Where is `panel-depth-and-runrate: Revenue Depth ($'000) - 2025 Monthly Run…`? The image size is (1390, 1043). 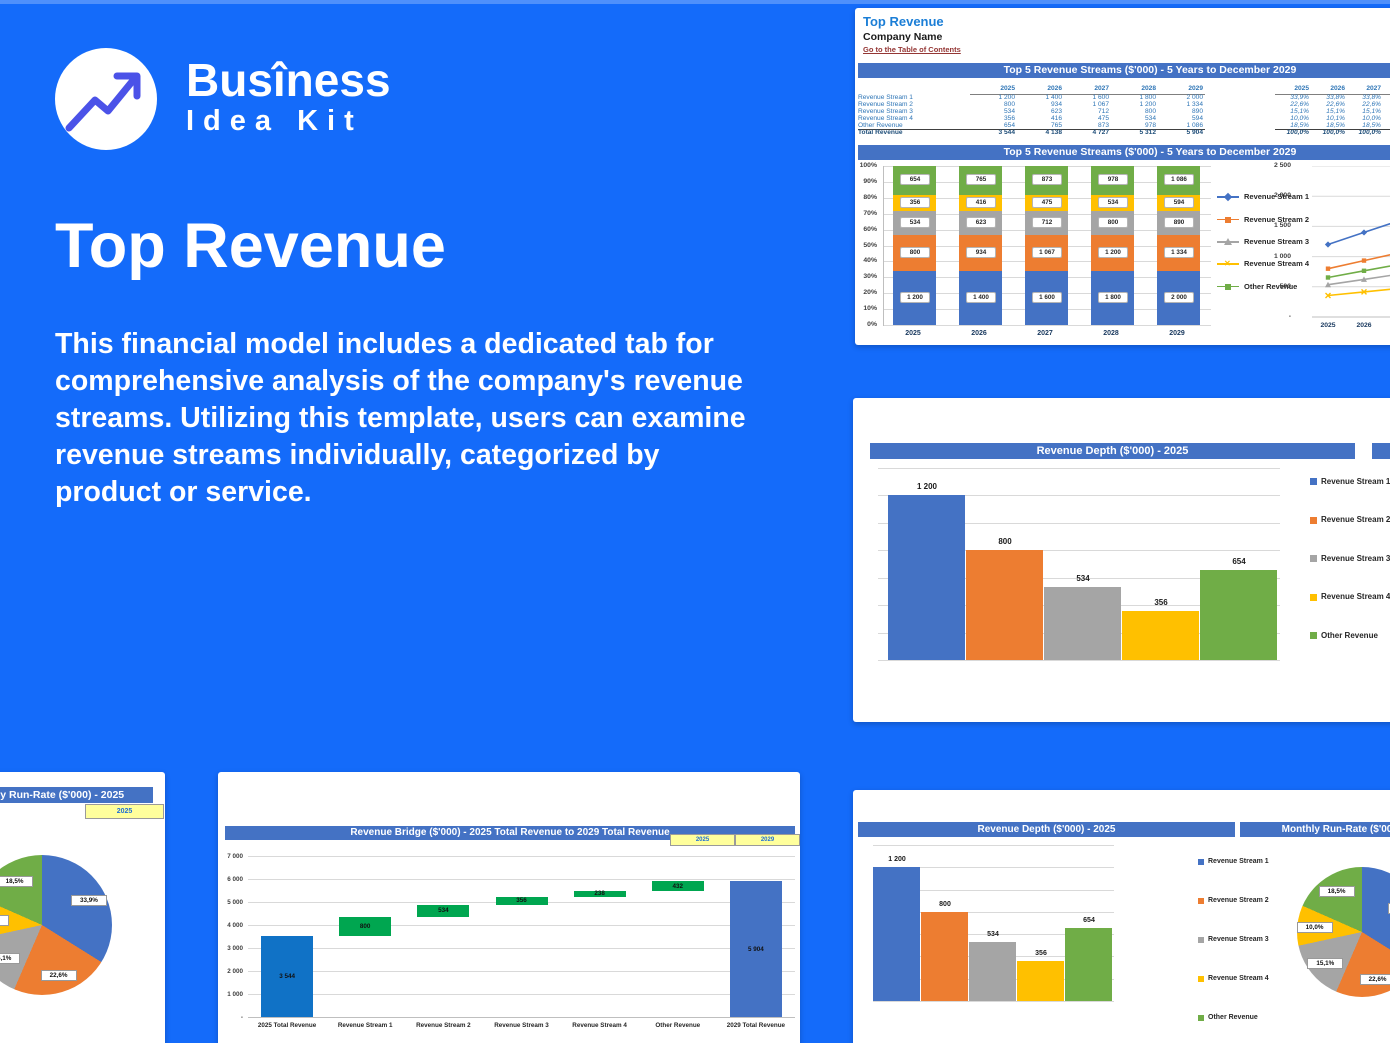
panel-depth-and-runrate: Revenue Depth ($'000) - 2025 Monthly Run… is located at coordinates (1121, 916).